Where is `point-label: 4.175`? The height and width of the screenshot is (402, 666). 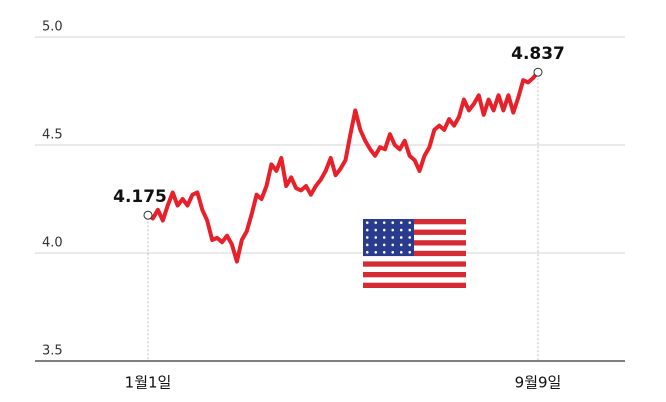
point-label: 4.175 is located at coordinates (140, 197).